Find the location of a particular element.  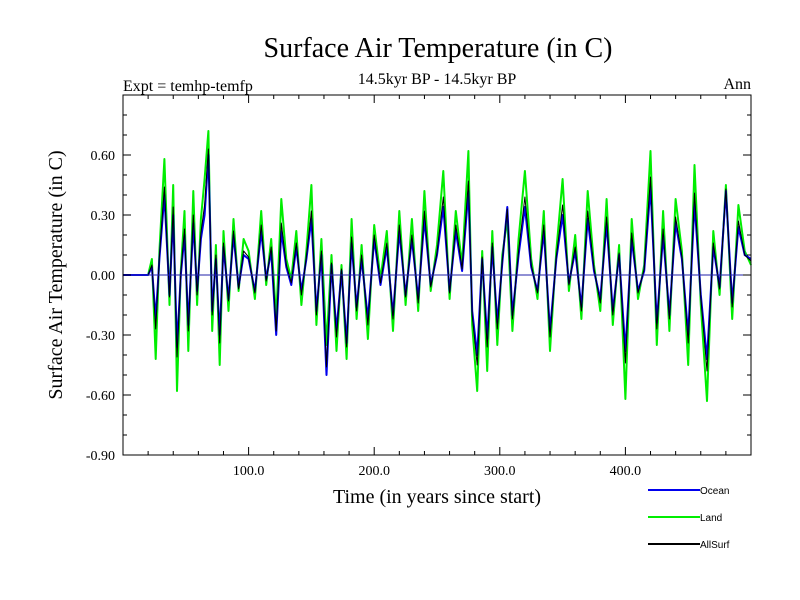

y-tick-label: -0.60 is located at coordinates (100, 396).